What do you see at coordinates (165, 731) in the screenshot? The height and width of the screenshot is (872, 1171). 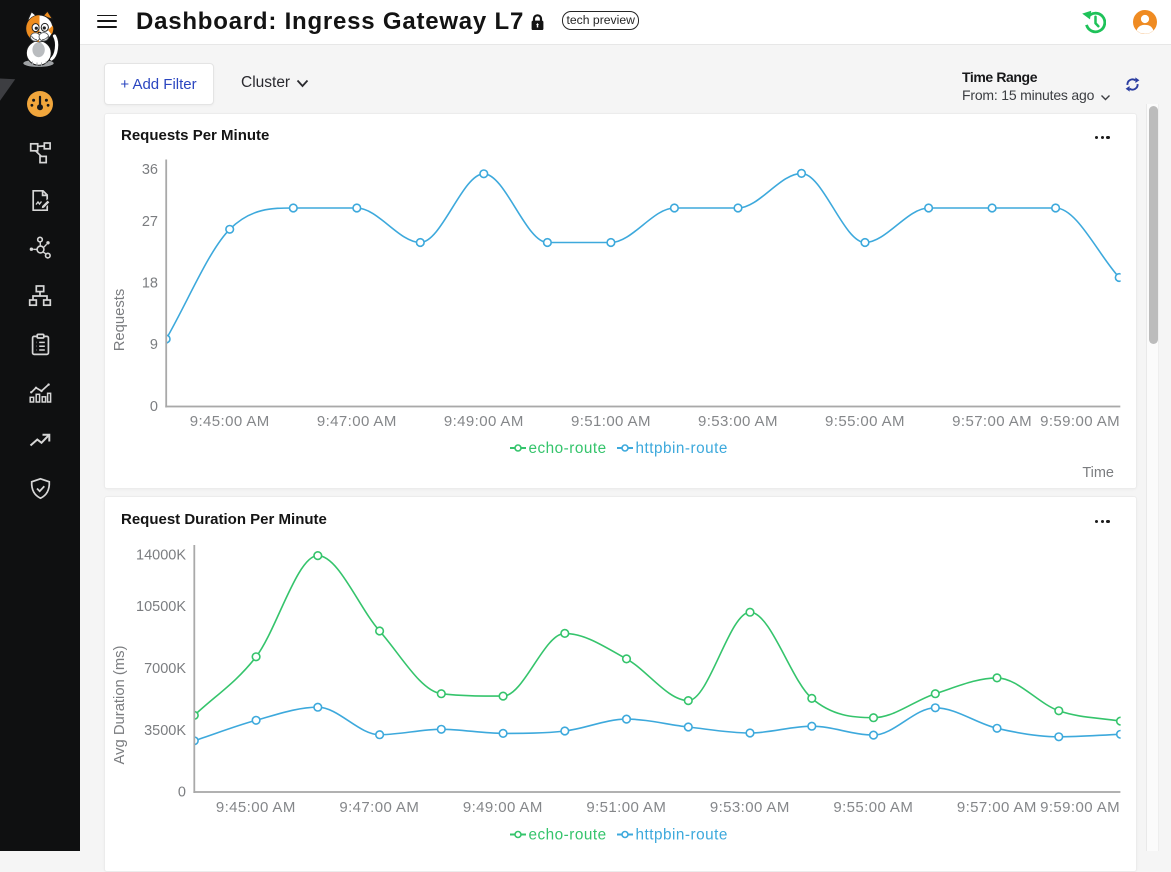 I see `svg-text: 3500K` at bounding box center [165, 731].